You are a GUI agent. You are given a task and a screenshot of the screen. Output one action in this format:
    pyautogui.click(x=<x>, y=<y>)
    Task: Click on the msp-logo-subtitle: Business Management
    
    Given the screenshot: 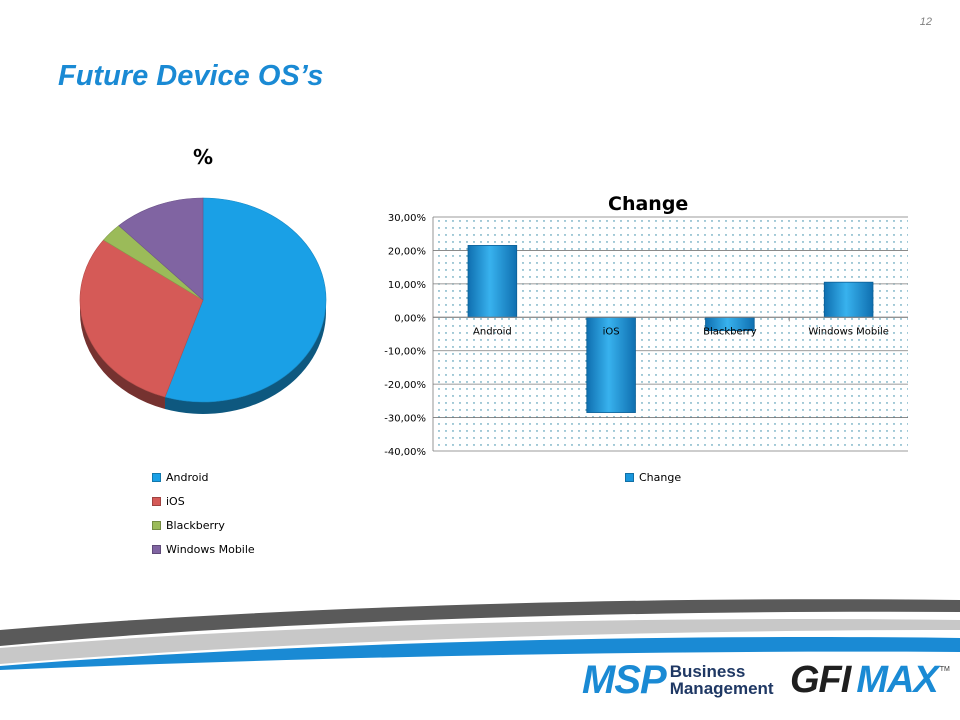 What is the action you would take?
    pyautogui.click(x=722, y=680)
    